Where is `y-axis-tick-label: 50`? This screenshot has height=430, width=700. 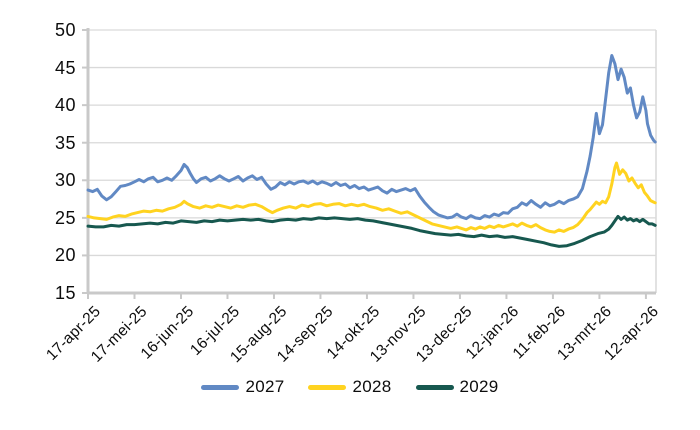
y-axis-tick-label: 50 is located at coordinates (65, 30).